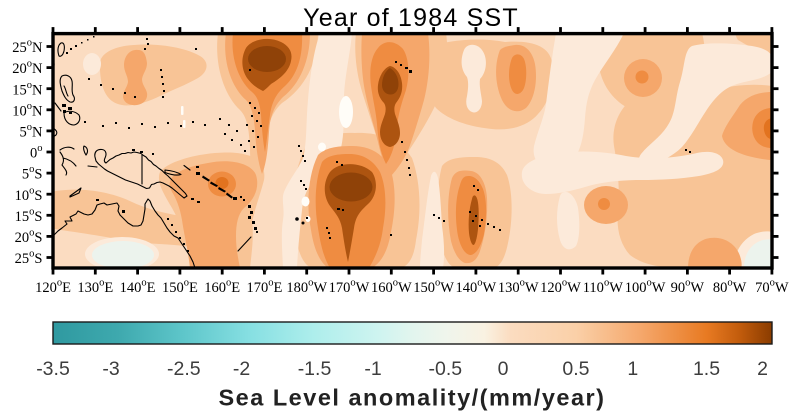  I want to click on svg-text: 150oE, so click(180, 286).